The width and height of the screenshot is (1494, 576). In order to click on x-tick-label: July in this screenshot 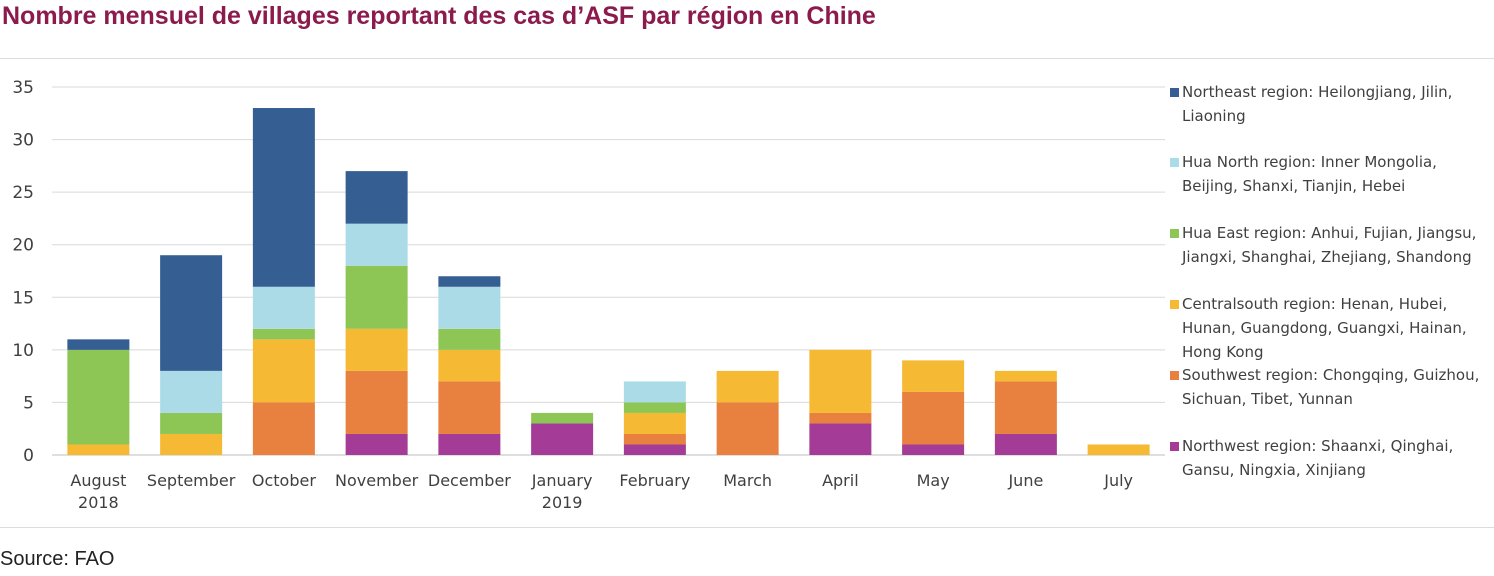, I will do `click(1118, 480)`.